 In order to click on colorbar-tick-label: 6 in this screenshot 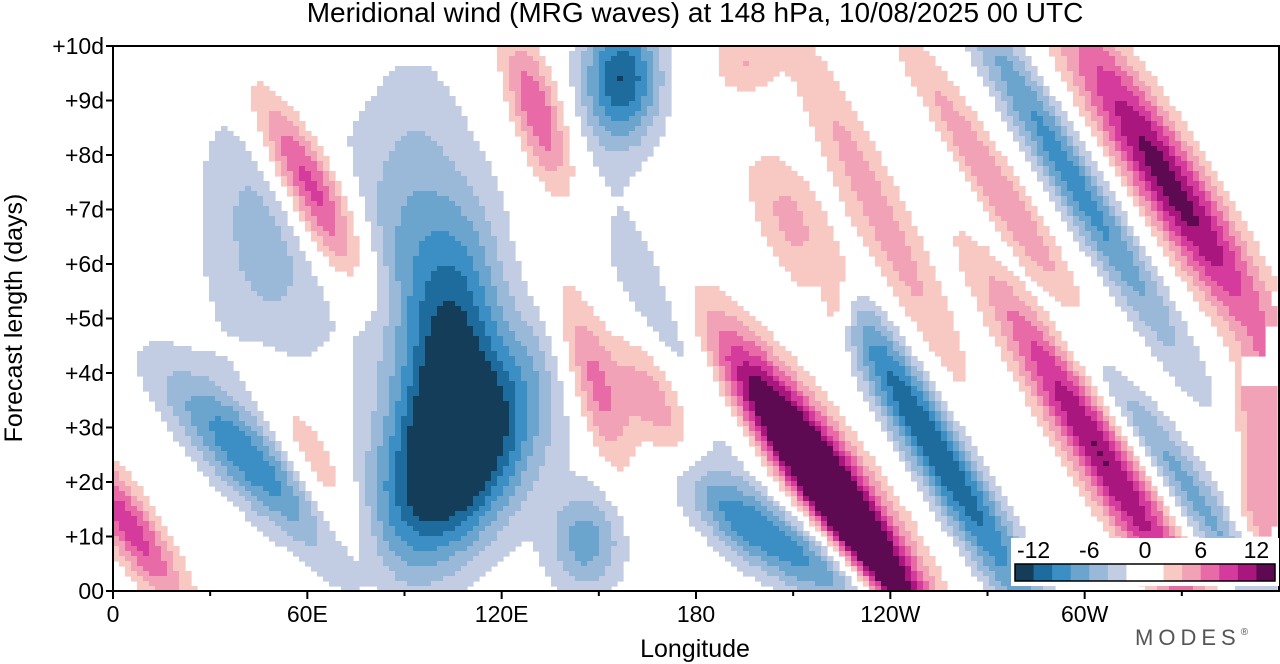, I will do `click(1200, 550)`.